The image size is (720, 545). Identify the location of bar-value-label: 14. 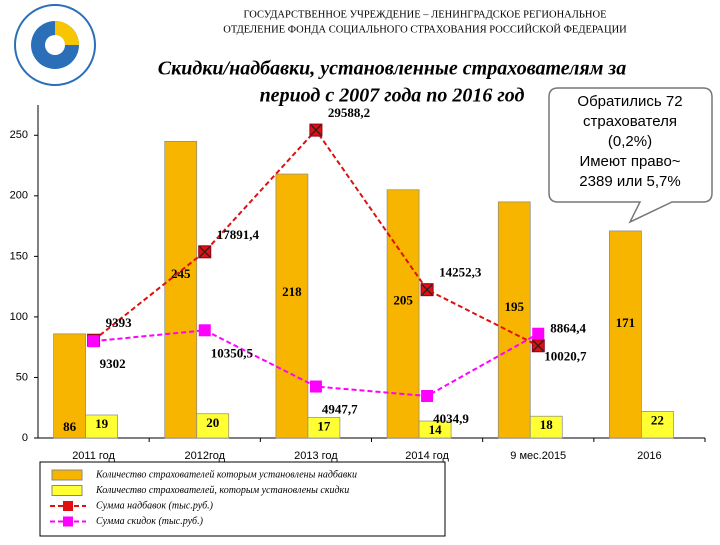
(436, 429).